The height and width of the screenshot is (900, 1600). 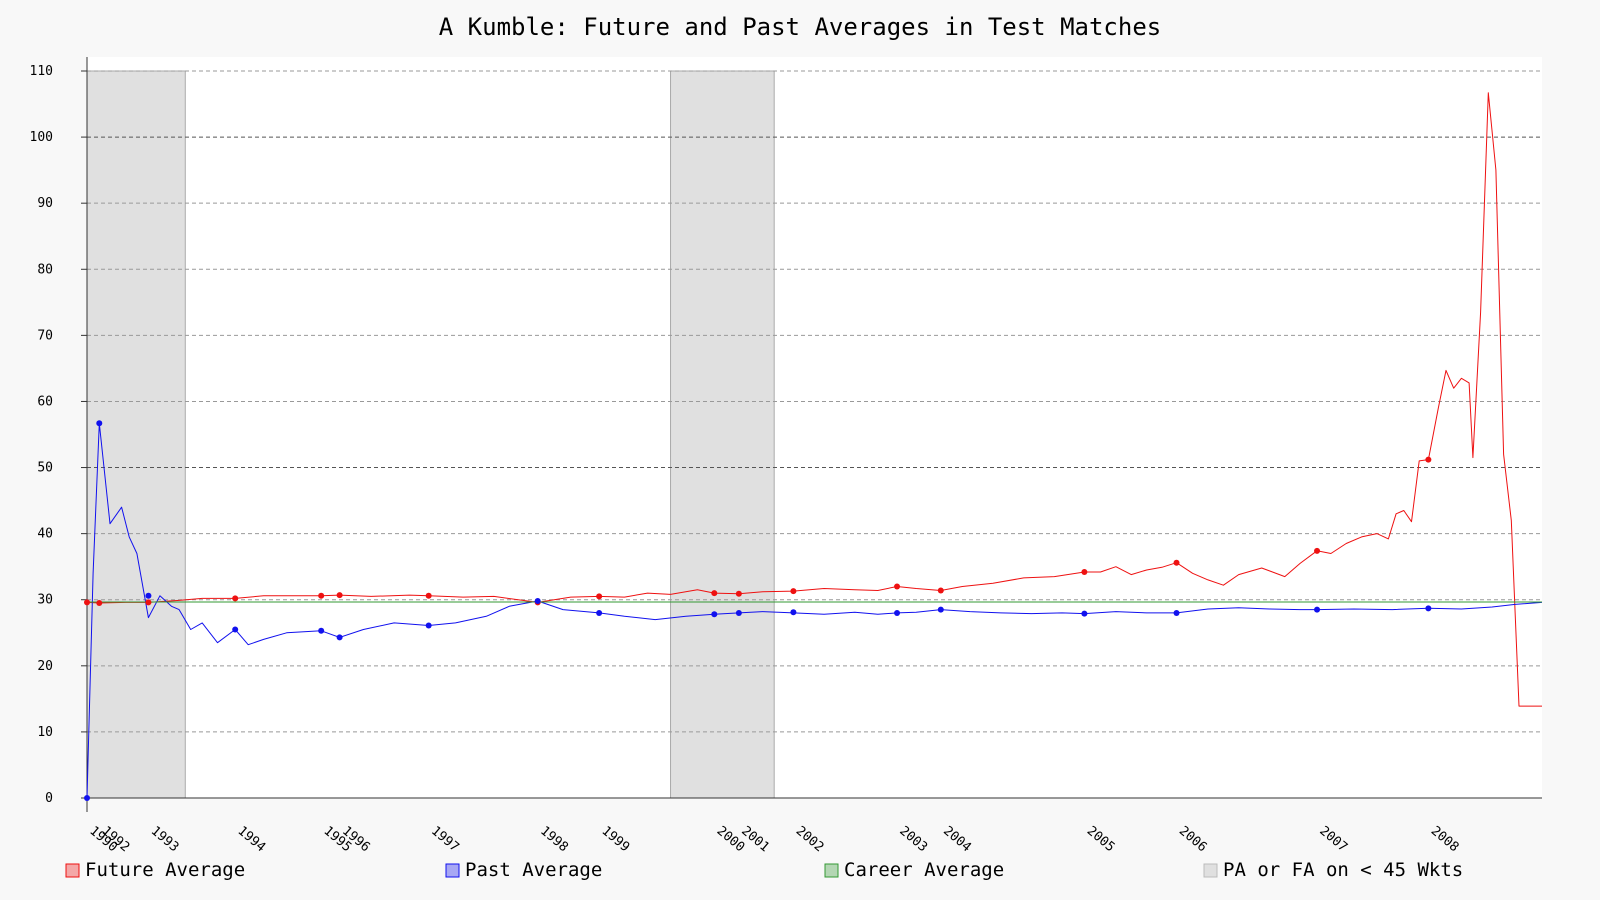 What do you see at coordinates (452, 870) in the screenshot?
I see `legend-swatch-past` at bounding box center [452, 870].